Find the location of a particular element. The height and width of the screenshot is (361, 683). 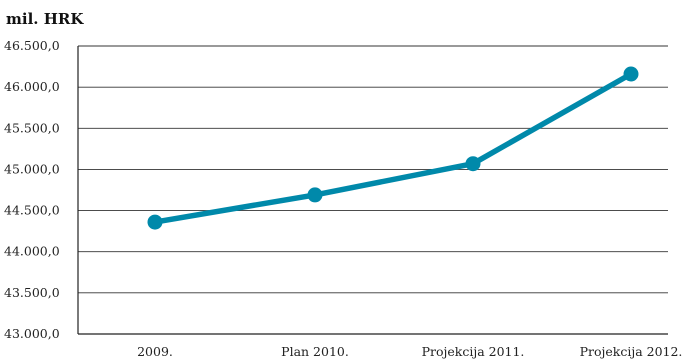

y-tick-label: 46.000,0 is located at coordinates (32, 86).